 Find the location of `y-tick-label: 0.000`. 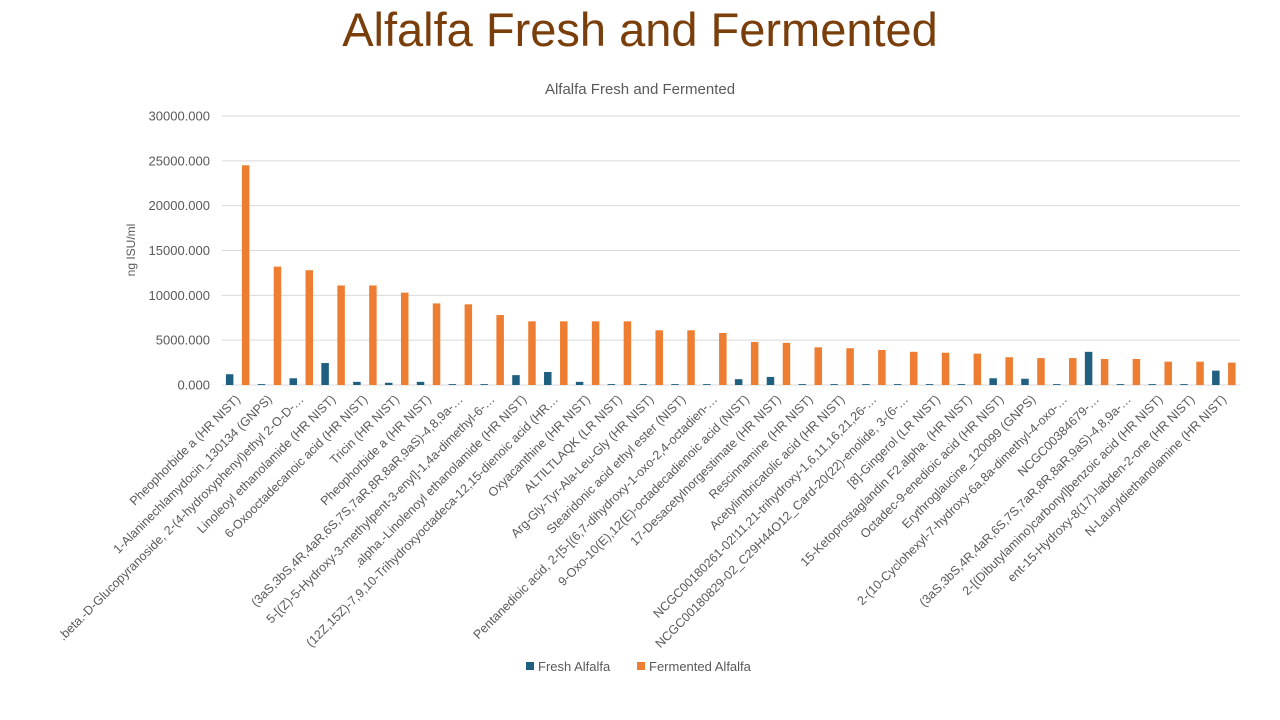

y-tick-label: 0.000 is located at coordinates (193, 385).